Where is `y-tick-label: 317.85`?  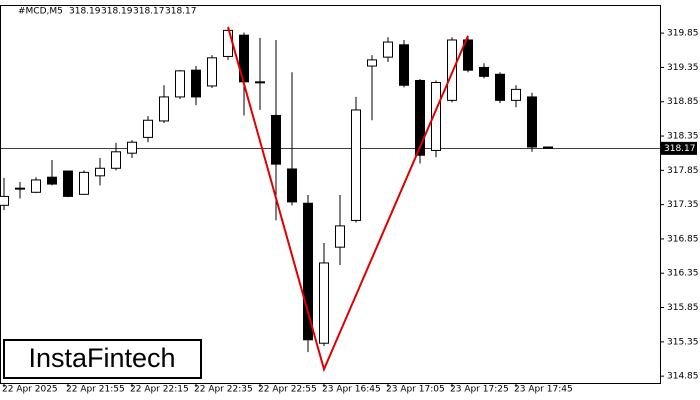 y-tick-label: 317.85 is located at coordinates (683, 171).